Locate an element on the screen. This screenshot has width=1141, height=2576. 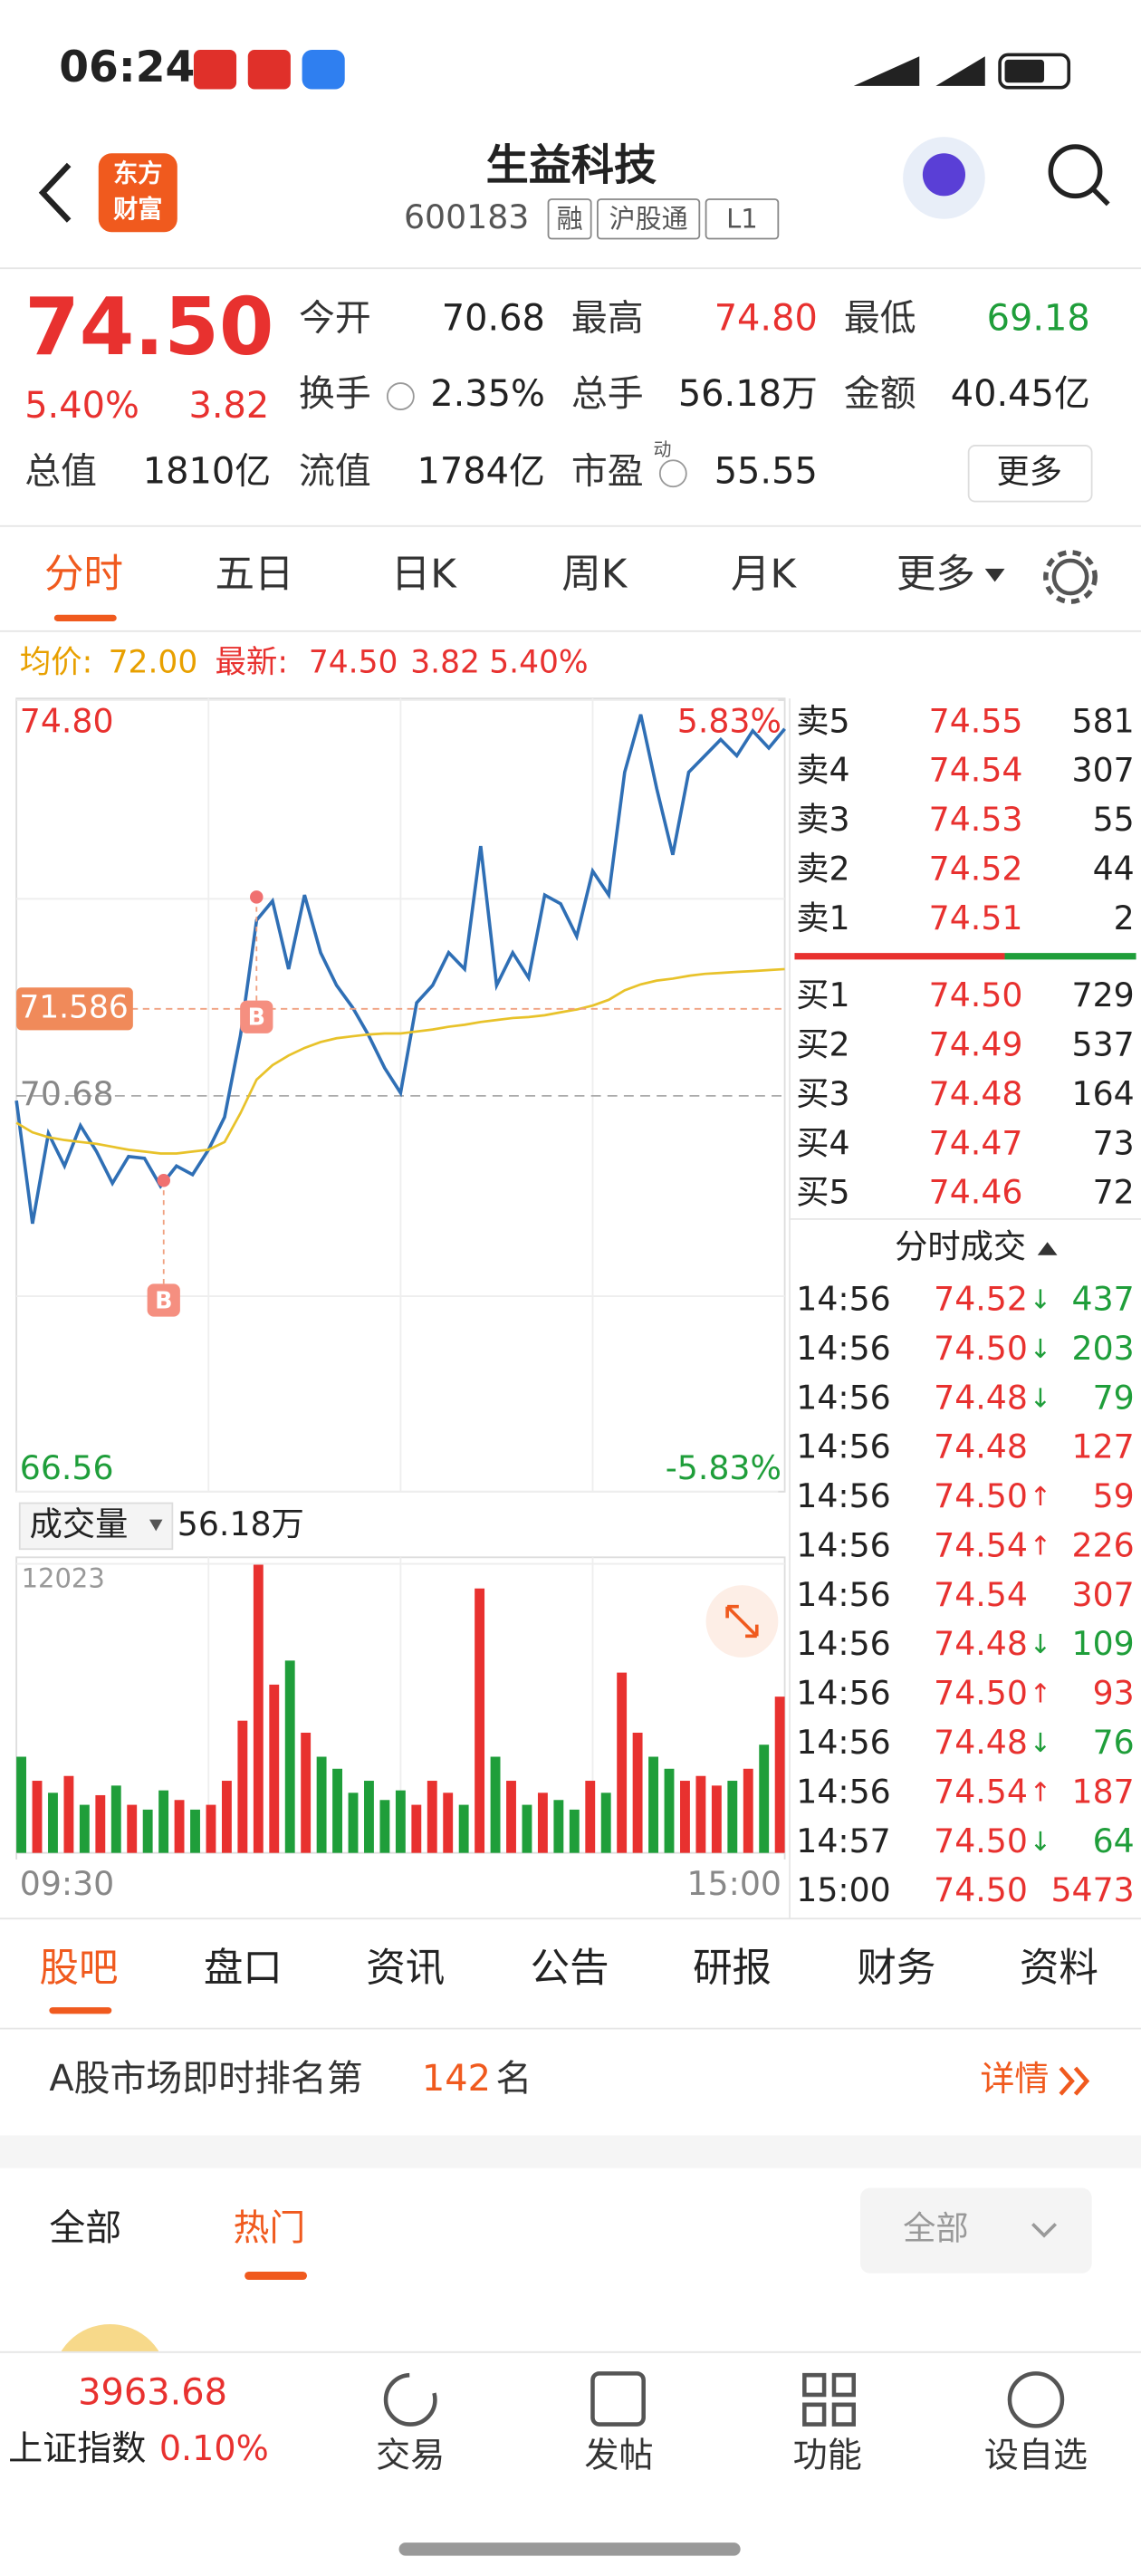
more-text: 更多 is located at coordinates (1029, 471).